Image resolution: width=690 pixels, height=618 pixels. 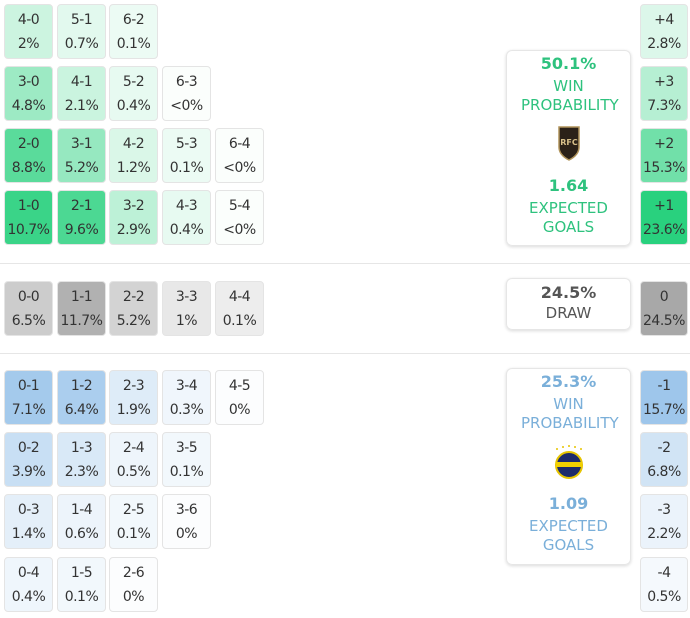 I want to click on probability-value: 7.3%, so click(x=664, y=106).